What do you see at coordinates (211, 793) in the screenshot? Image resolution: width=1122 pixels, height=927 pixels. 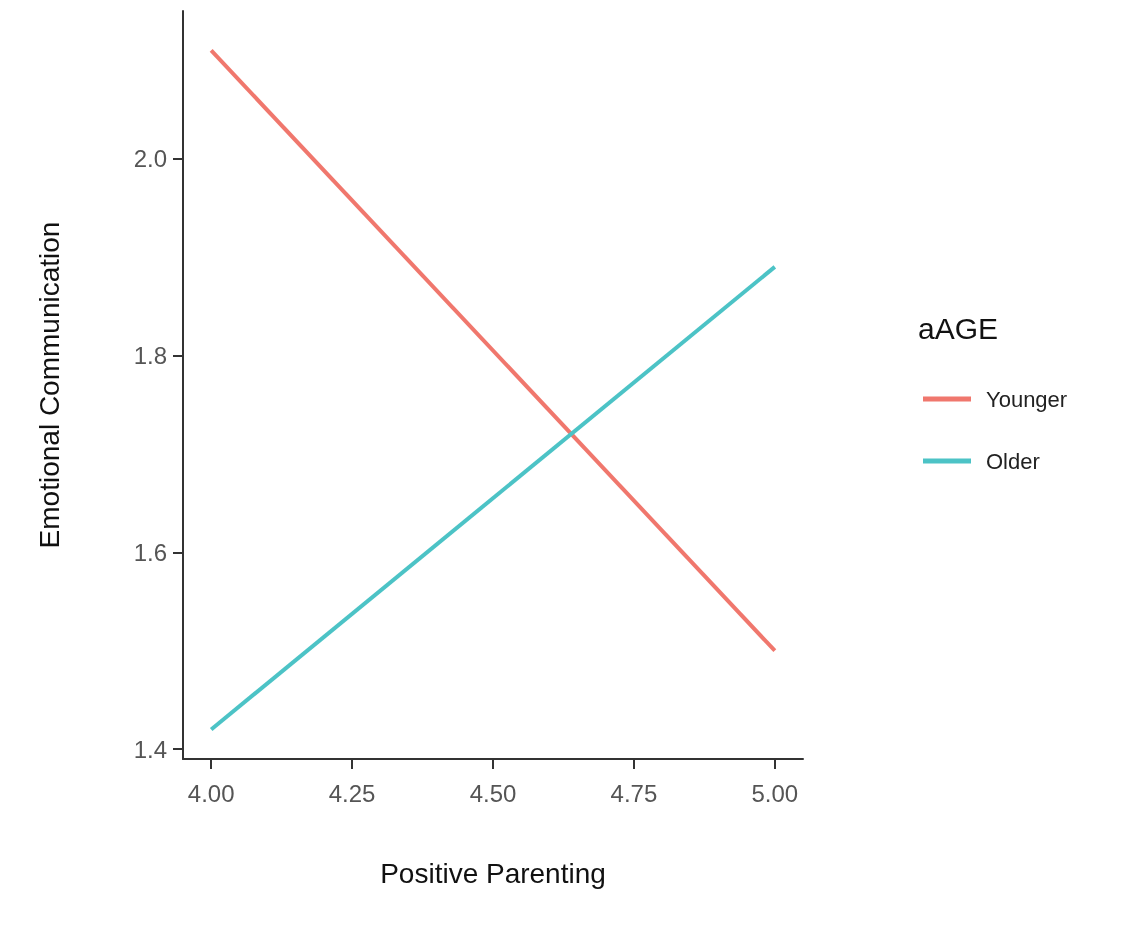 I see `x-tick-label: 4.00` at bounding box center [211, 793].